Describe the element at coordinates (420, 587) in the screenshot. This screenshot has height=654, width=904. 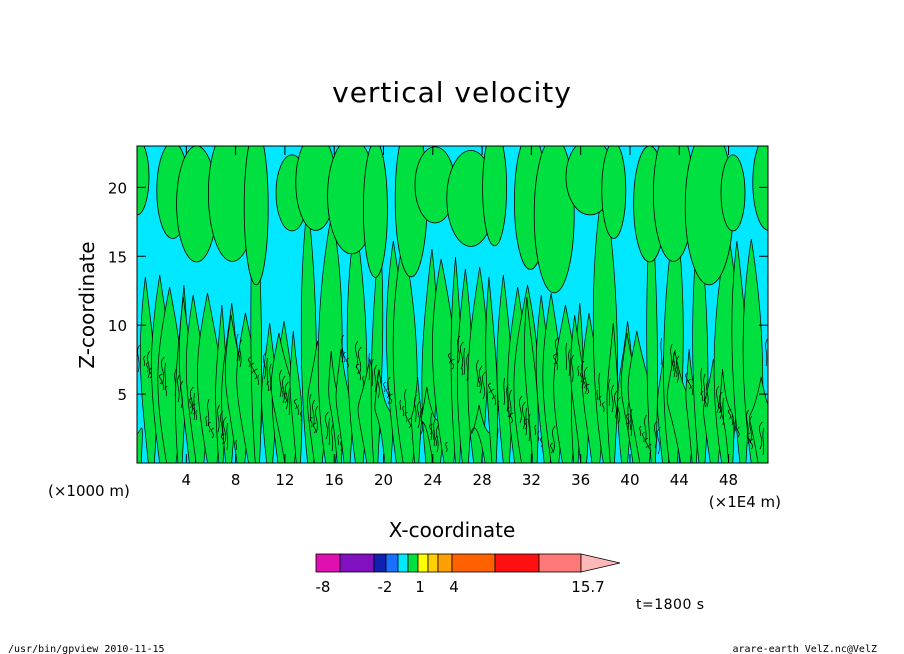
I see `colorbar-label: 1` at that location.